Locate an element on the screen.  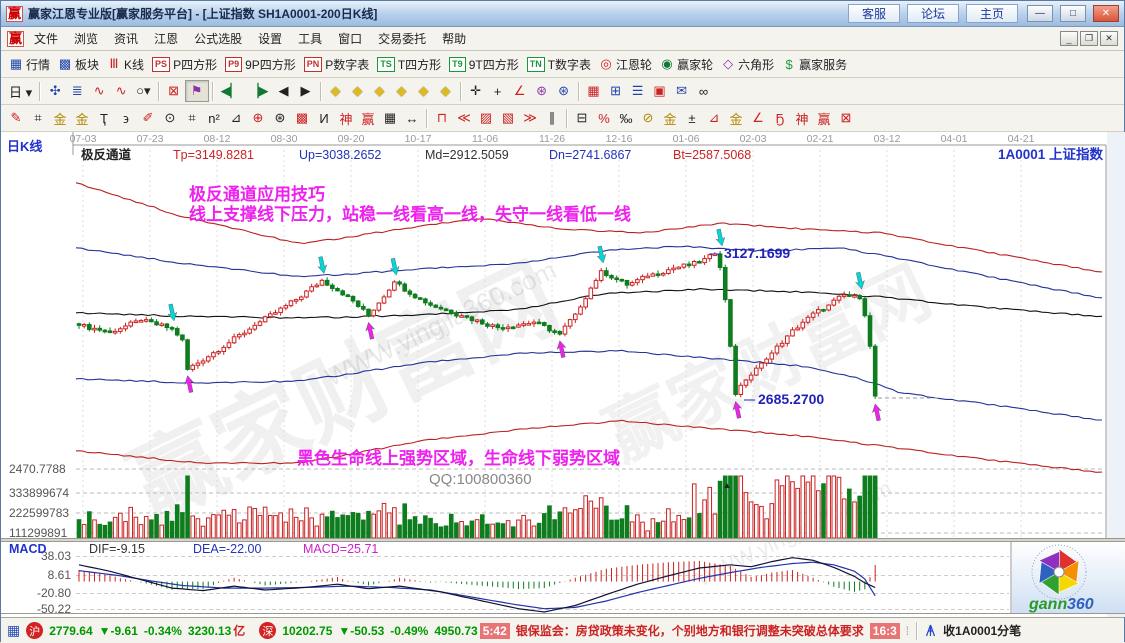
nine-p-square-button: P9 9P四方形 is located at coordinates (260, 64).